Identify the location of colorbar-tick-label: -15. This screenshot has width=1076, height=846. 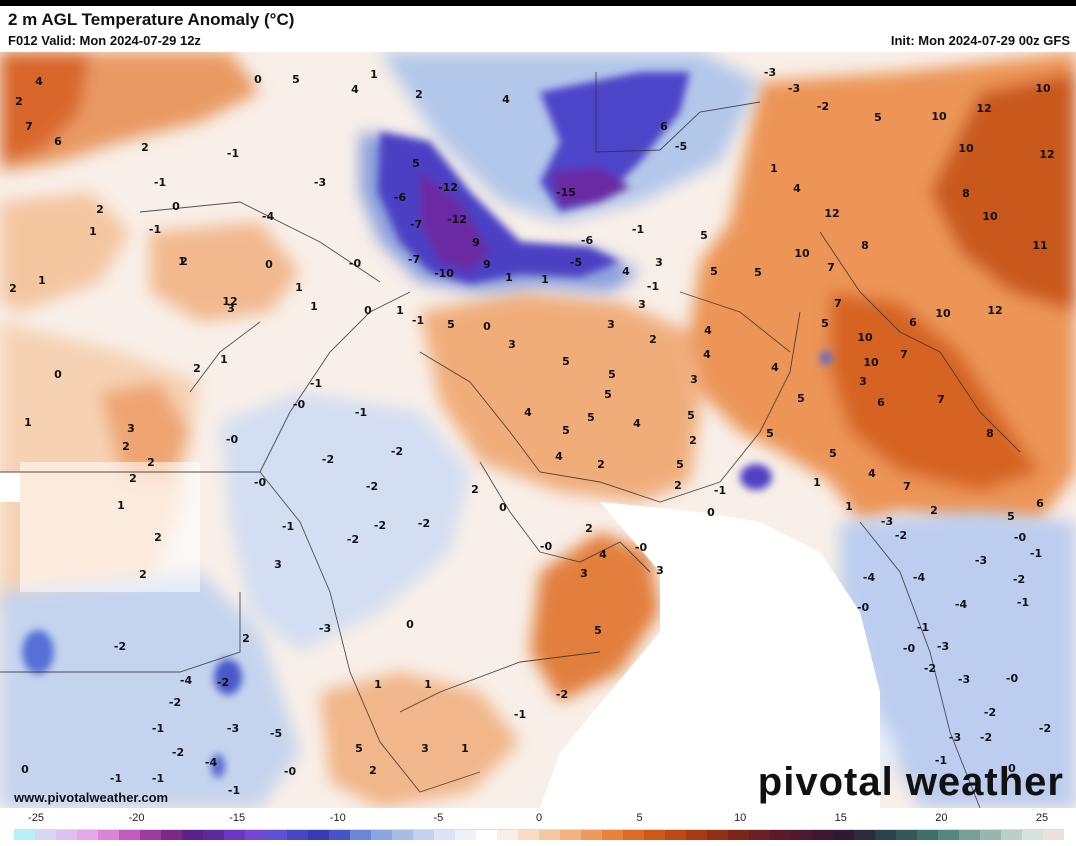
(237, 818).